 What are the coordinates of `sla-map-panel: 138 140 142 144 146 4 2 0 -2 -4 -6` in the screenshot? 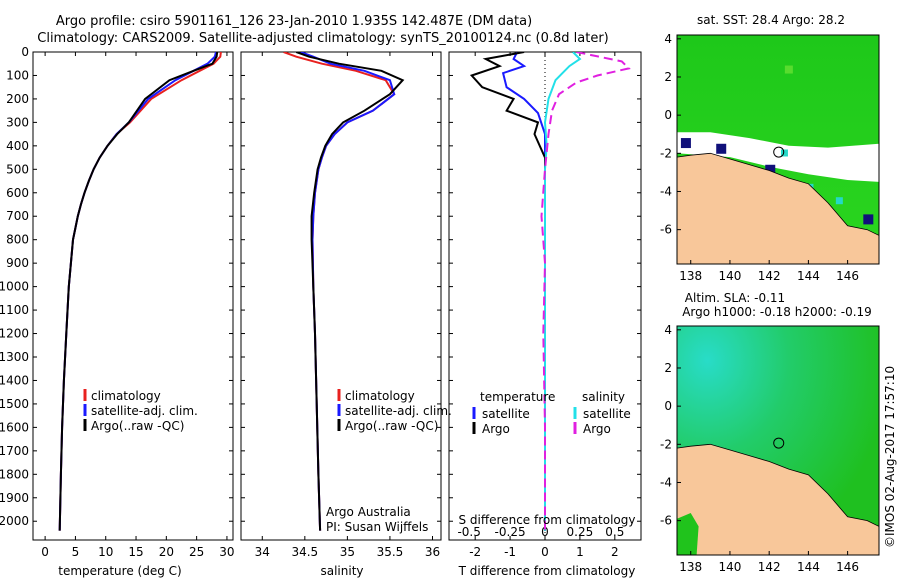 It's located at (770, 448).